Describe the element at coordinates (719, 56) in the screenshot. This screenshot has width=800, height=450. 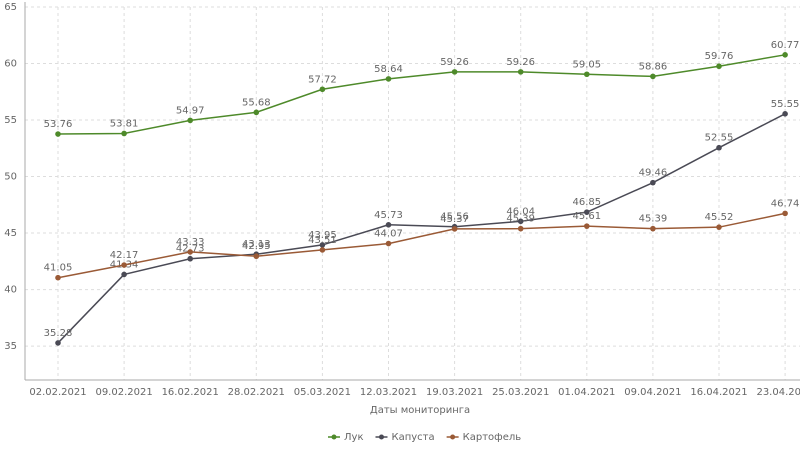
I see `data-label: 59.76` at that location.